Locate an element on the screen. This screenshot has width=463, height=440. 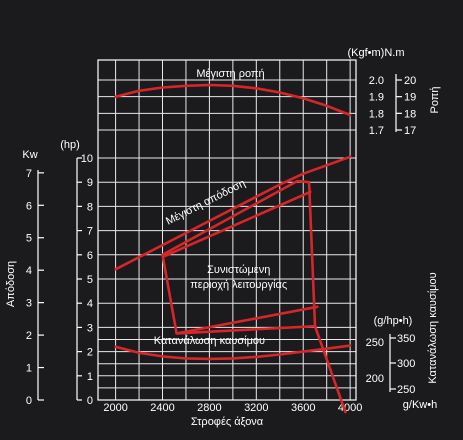
hp-tick-label: 3 is located at coordinates (90, 328).